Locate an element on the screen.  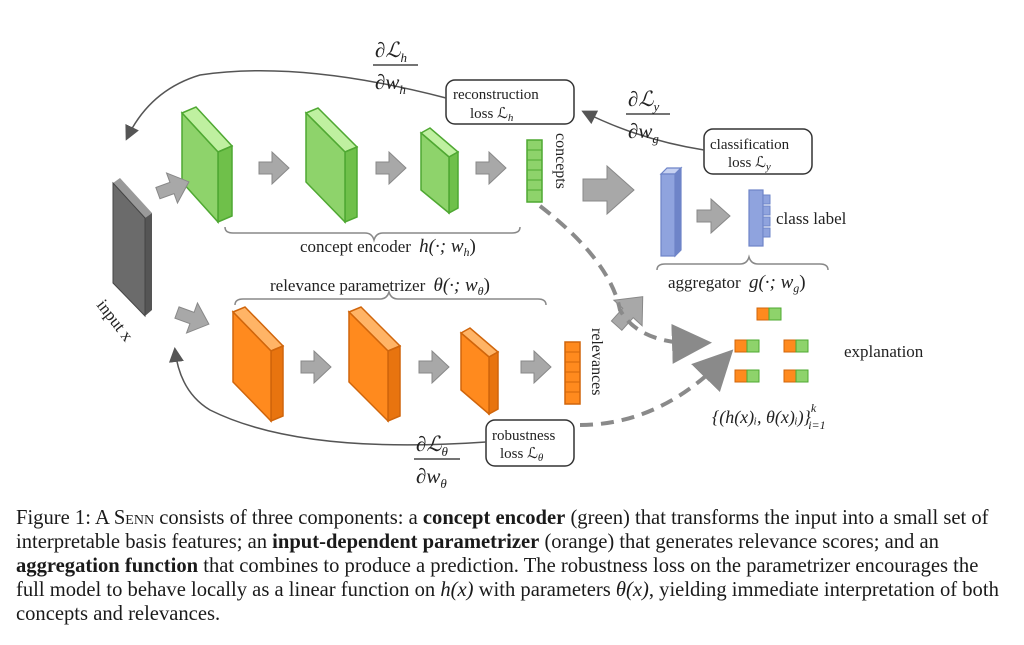
svg-text: classification is located at coordinates (750, 145).